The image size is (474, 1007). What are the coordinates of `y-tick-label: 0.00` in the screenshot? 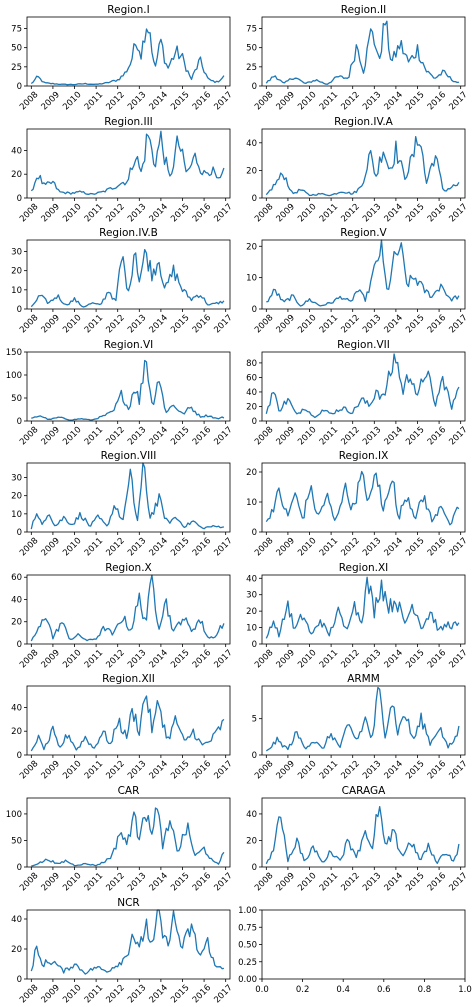 It's located at (247, 980).